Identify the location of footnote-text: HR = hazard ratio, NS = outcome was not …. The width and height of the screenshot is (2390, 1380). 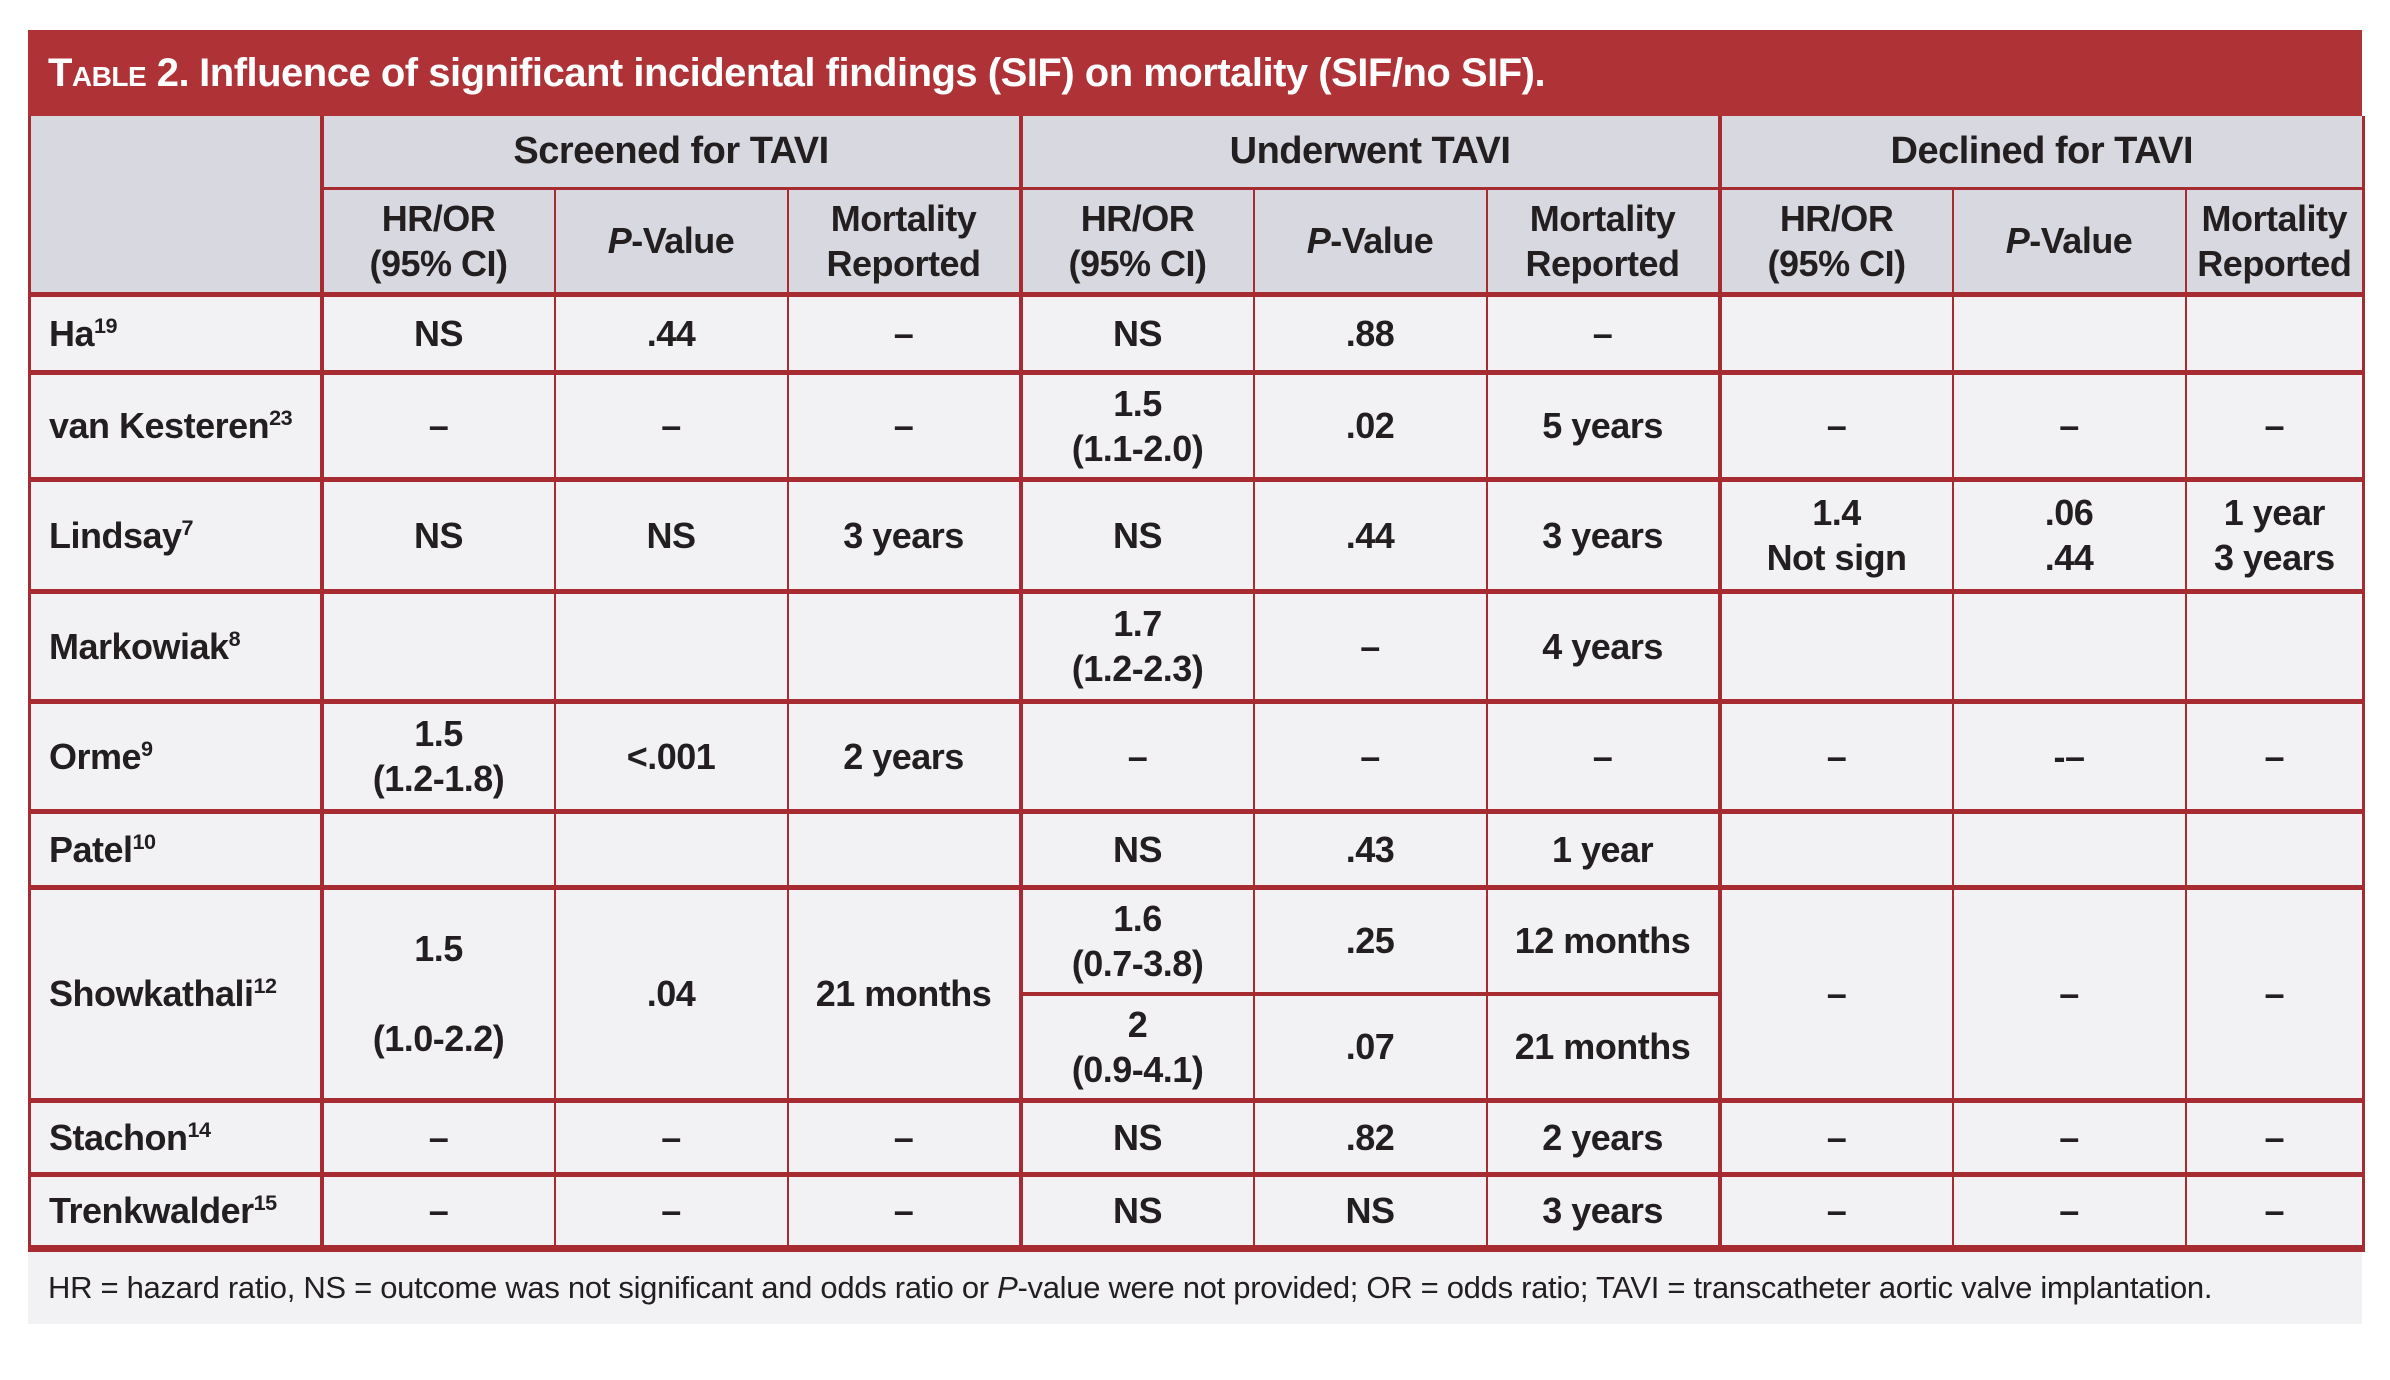
(1130, 1287).